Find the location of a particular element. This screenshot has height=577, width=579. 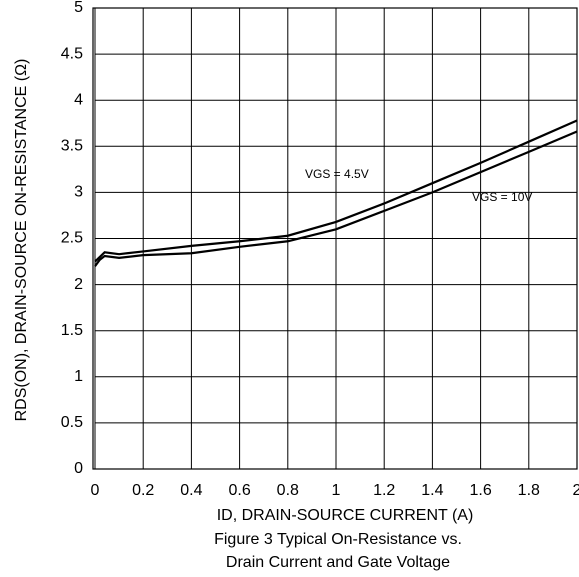

y-tick-label: 3 is located at coordinates (78, 192).